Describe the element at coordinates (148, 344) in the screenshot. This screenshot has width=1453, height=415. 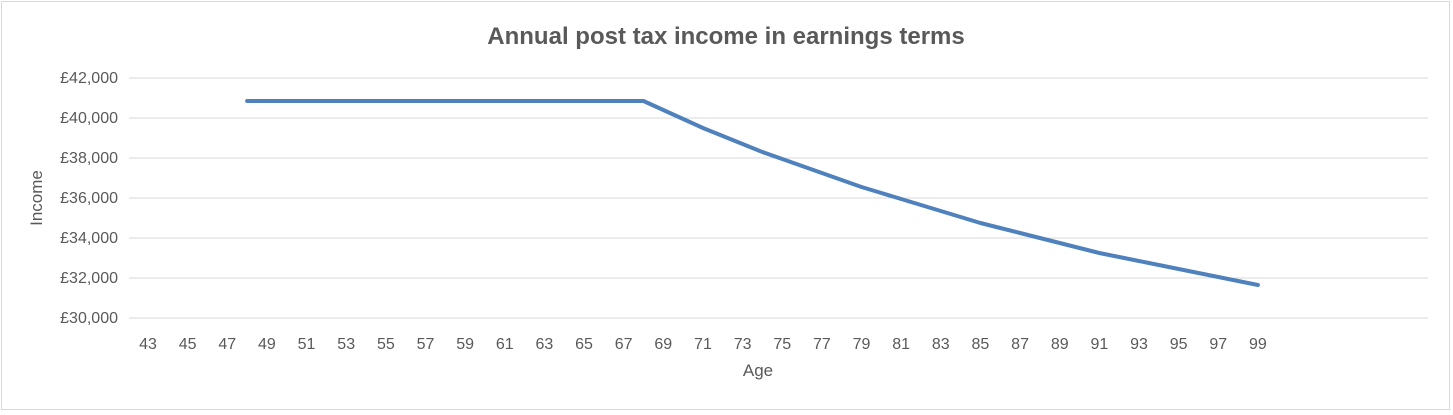
I see `x-tick-label-43: 43` at that location.